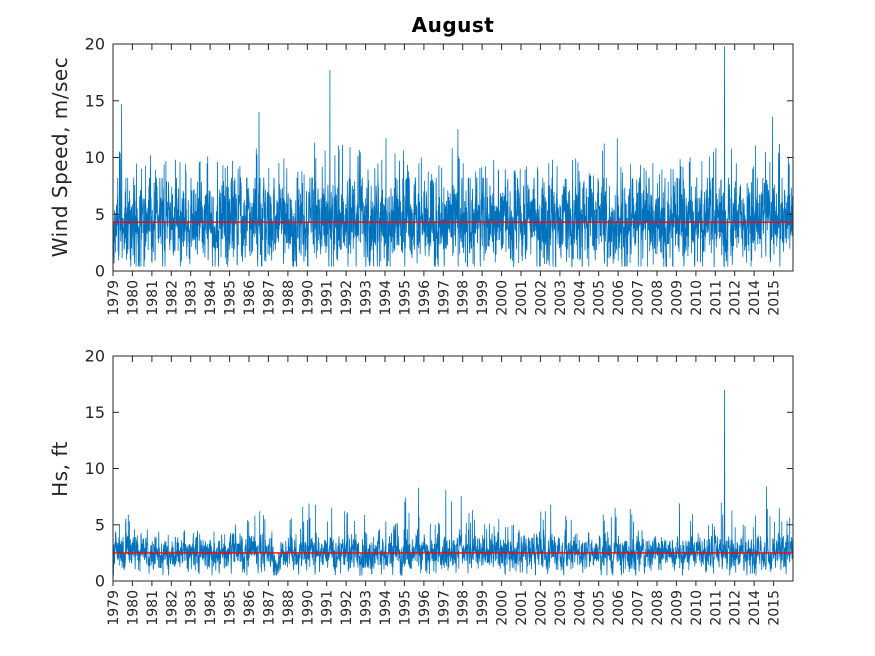 The width and height of the screenshot is (875, 656). Describe the element at coordinates (453, 25) in the screenshot. I see `chart-title: August` at that location.